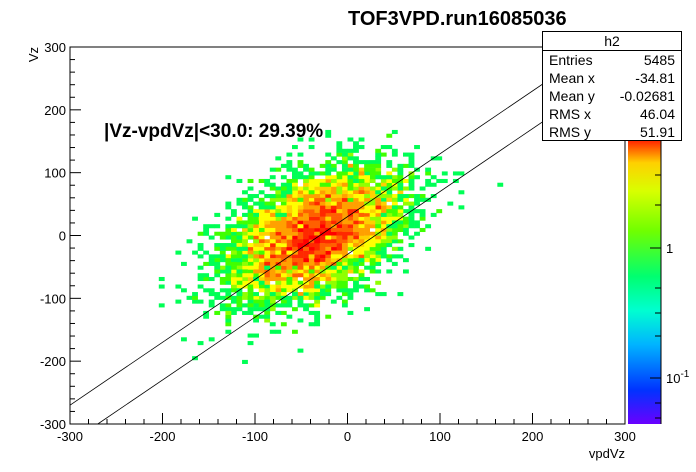 The height and width of the screenshot is (472, 696). What do you see at coordinates (678, 377) in the screenshot?
I see `colorbar-label-0p1: 10-1` at bounding box center [678, 377].